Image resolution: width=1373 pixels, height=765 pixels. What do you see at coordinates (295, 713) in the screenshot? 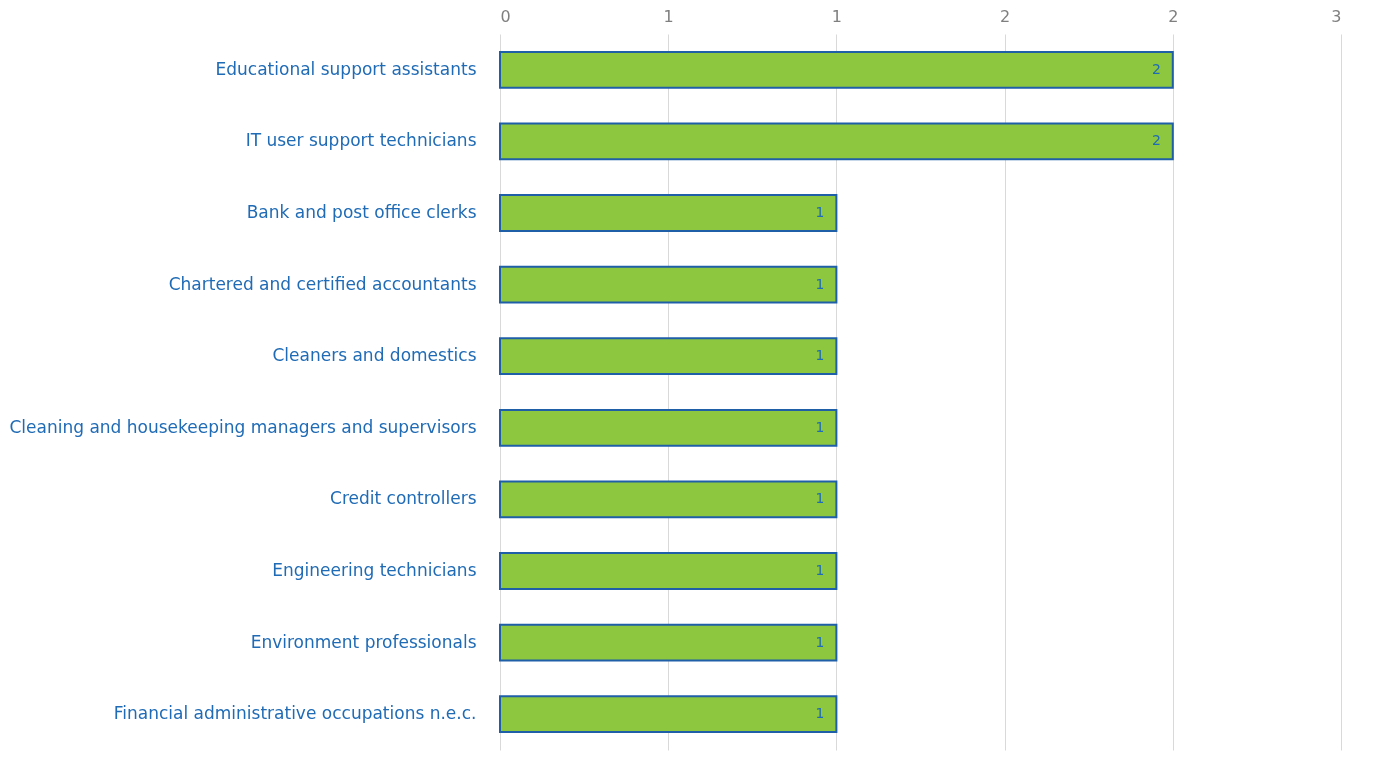
I see `y-tick-label: Financial administrative occupations n.e.c.` at bounding box center [295, 713].